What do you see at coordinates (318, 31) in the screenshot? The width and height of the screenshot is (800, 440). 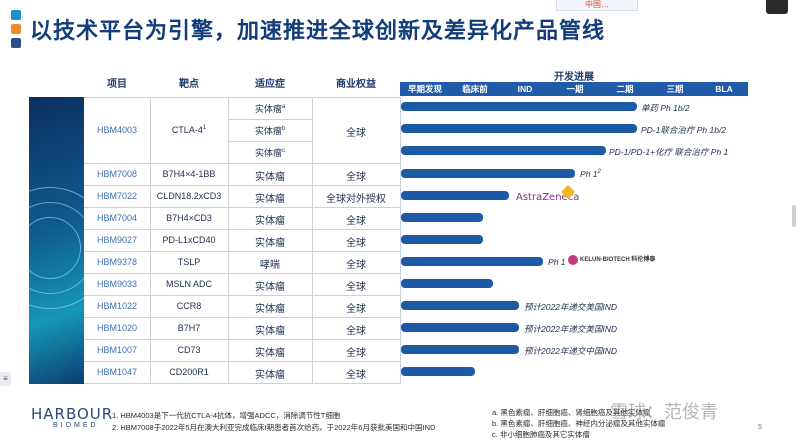 I see `page-title: 以技术平台为引擎，加速推进全球创新及差异化产品管线` at bounding box center [318, 31].